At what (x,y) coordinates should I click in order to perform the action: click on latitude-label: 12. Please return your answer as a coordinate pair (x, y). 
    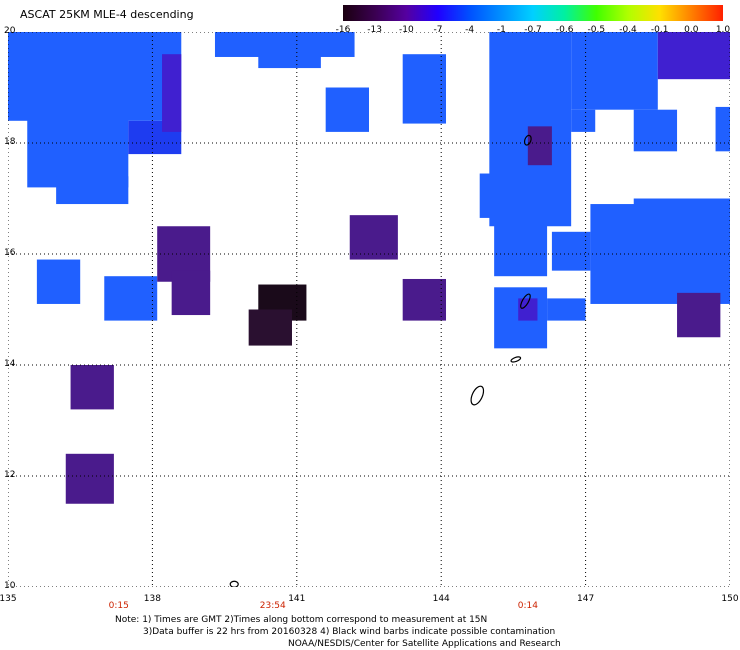
    Looking at the image, I should click on (10, 475).